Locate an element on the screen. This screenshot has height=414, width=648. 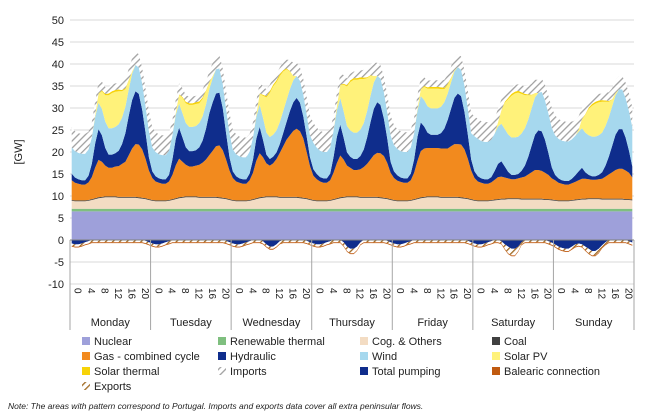
area-exports is located at coordinates (352, 248).